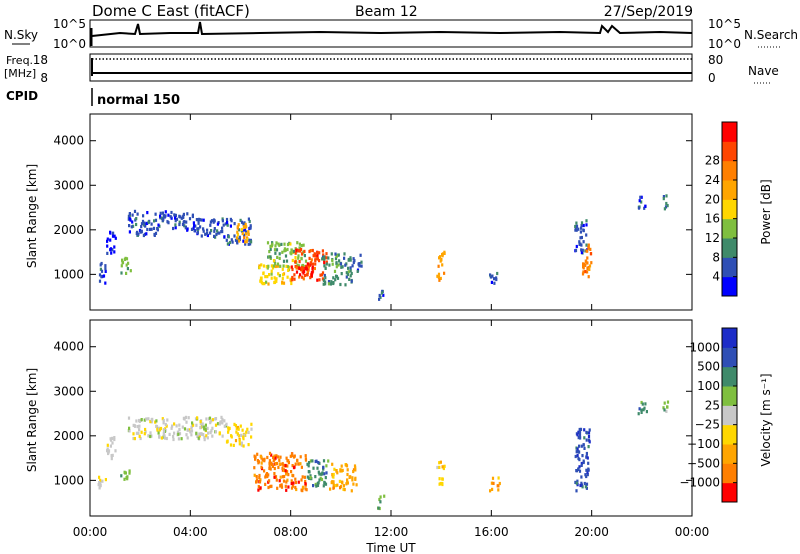 This screenshot has width=800, height=554. I want to click on colorbar-tick-label: 4, so click(716, 277).